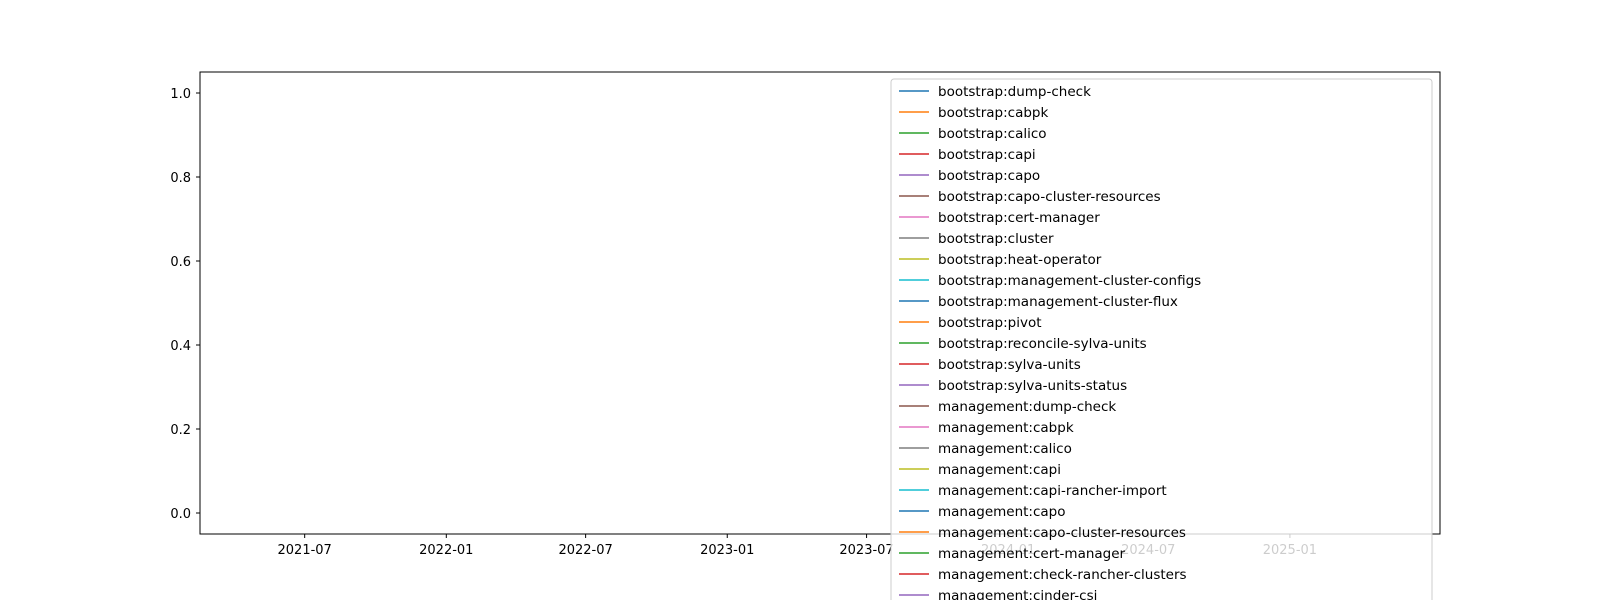 The width and height of the screenshot is (1600, 600). I want to click on x-tick-label: 2021-07, so click(305, 550).